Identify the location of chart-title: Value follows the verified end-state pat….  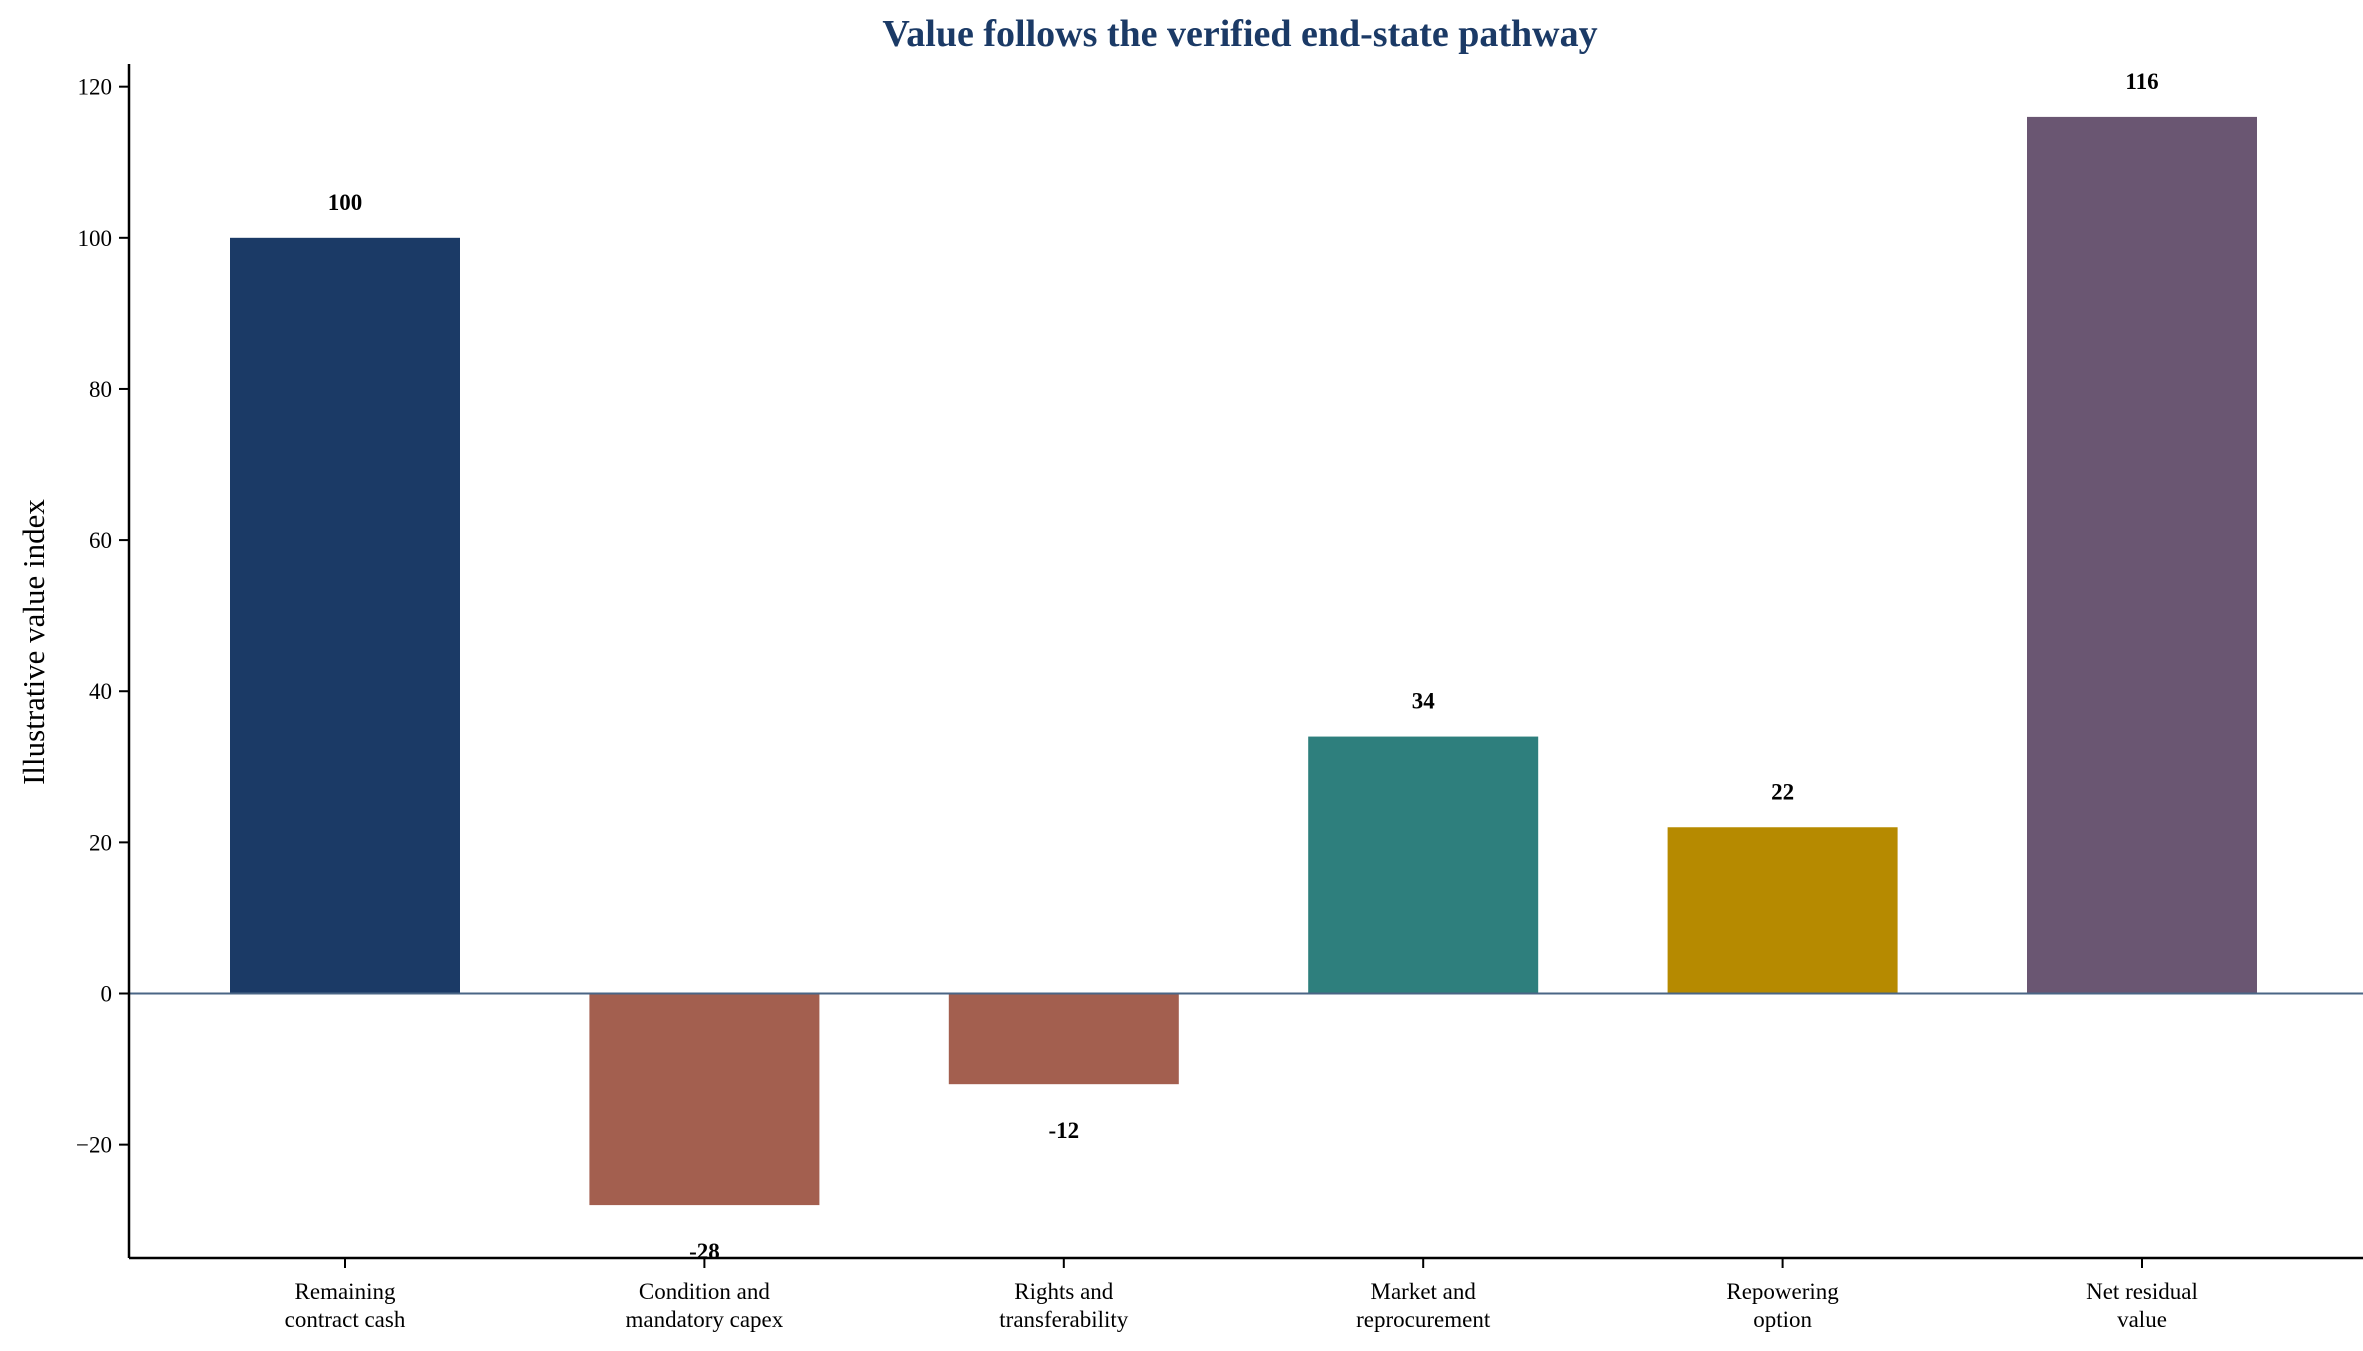
(1239, 34).